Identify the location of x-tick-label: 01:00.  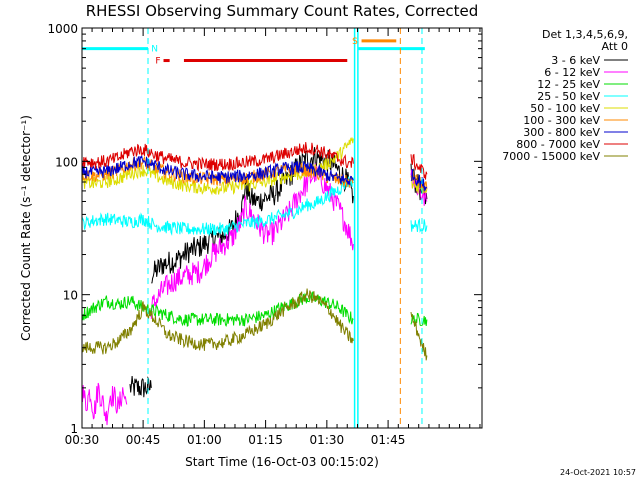
(204, 440).